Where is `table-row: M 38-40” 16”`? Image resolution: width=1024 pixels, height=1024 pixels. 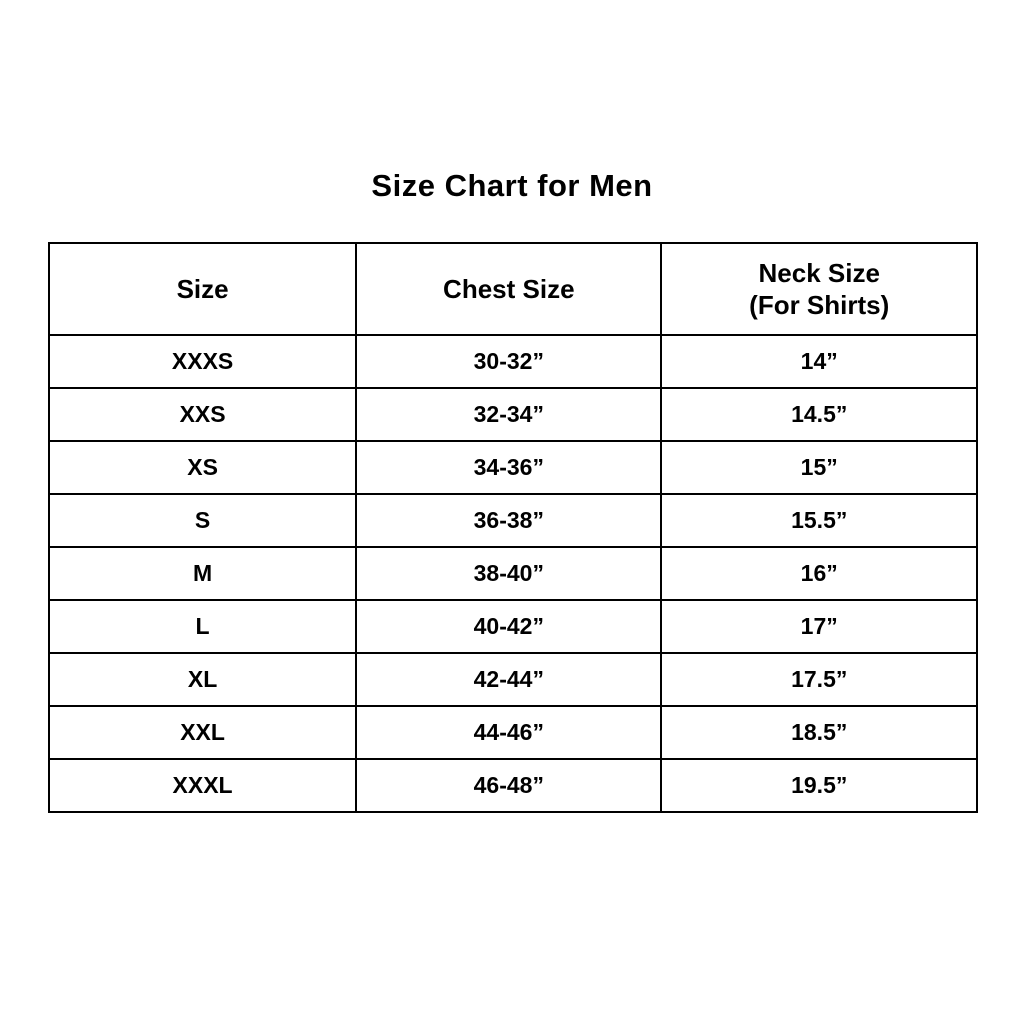 table-row: M 38-40” 16” is located at coordinates (512, 573).